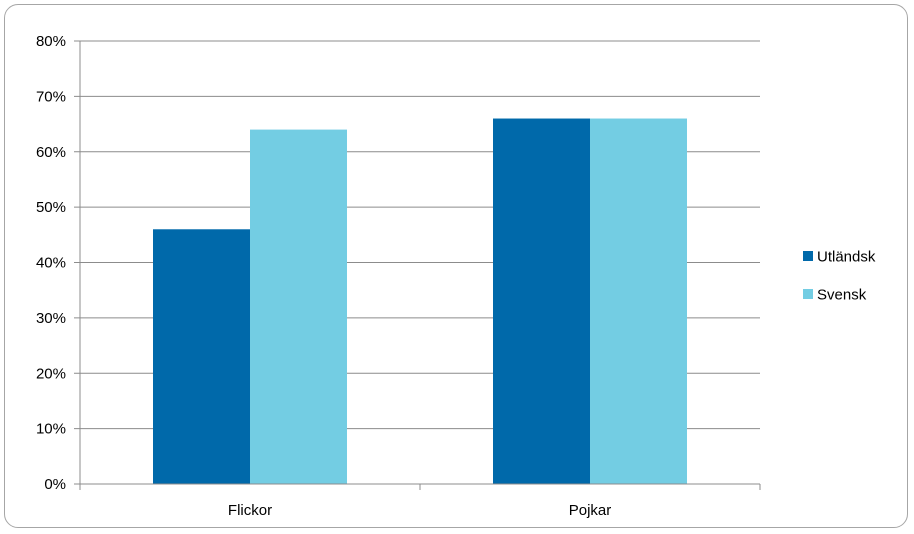 This screenshot has height=534, width=914. What do you see at coordinates (250, 510) in the screenshot?
I see `x-tick-label: Flickor` at bounding box center [250, 510].